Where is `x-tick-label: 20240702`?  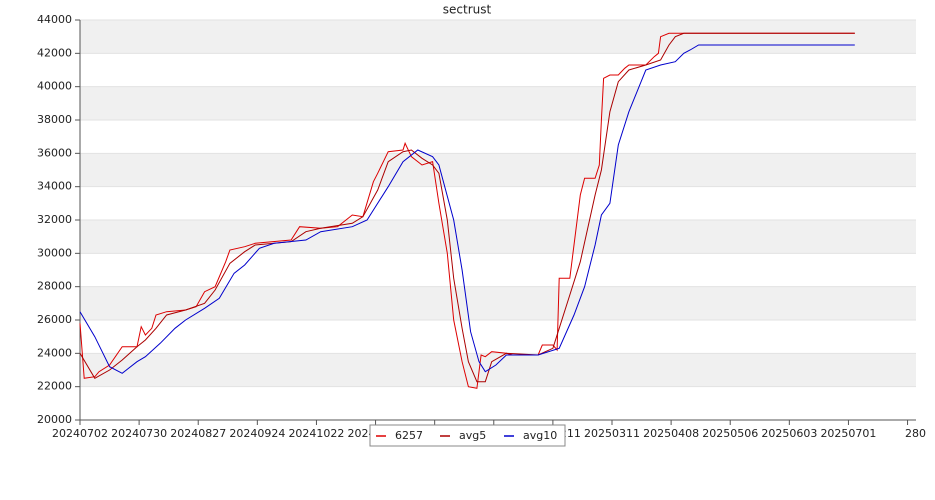
x-tick-label: 20240702 is located at coordinates (80, 433).